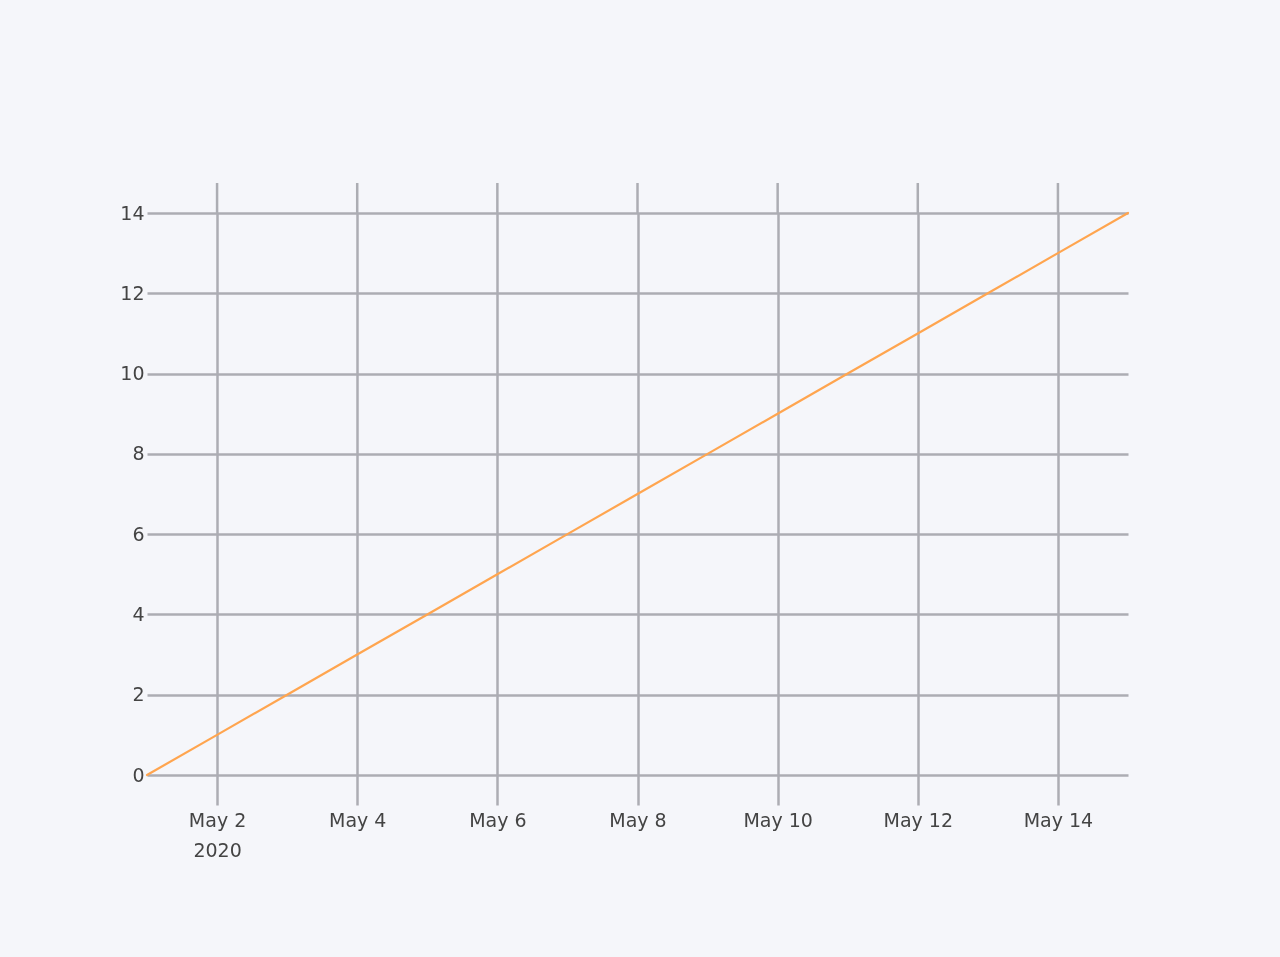 This screenshot has width=1280, height=957. I want to click on y-tick-label: 10, so click(132, 373).